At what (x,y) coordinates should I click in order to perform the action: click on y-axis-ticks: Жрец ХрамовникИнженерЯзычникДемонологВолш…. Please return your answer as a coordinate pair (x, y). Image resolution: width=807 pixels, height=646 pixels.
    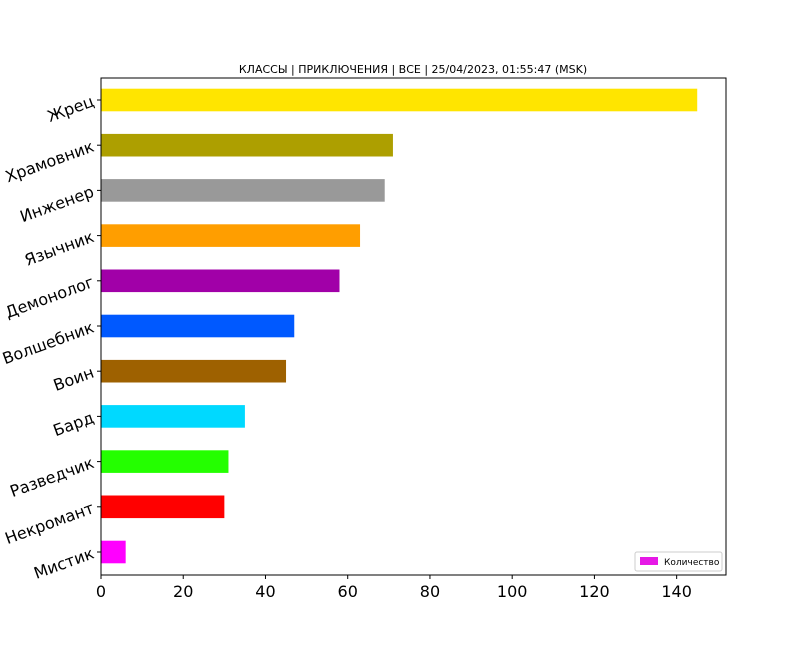
    Looking at the image, I should click on (50, 337).